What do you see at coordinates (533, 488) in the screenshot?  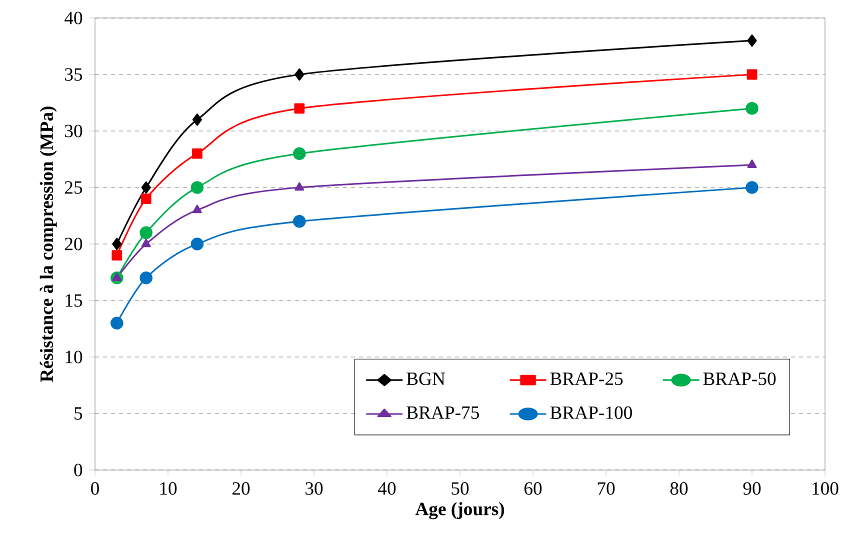 I see `x-tick-label: 60` at bounding box center [533, 488].